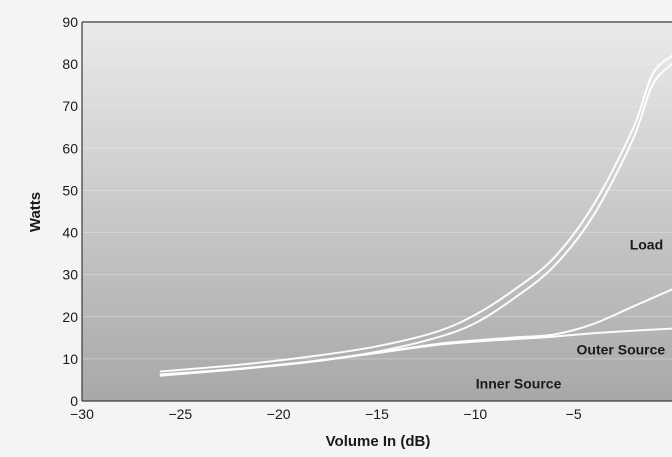  I want to click on y-tick-label: 10, so click(70, 359).